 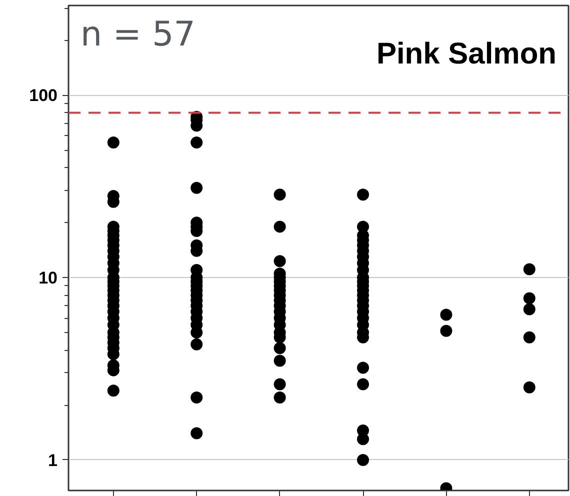 I want to click on y-tick-label: 10, so click(x=48, y=278).